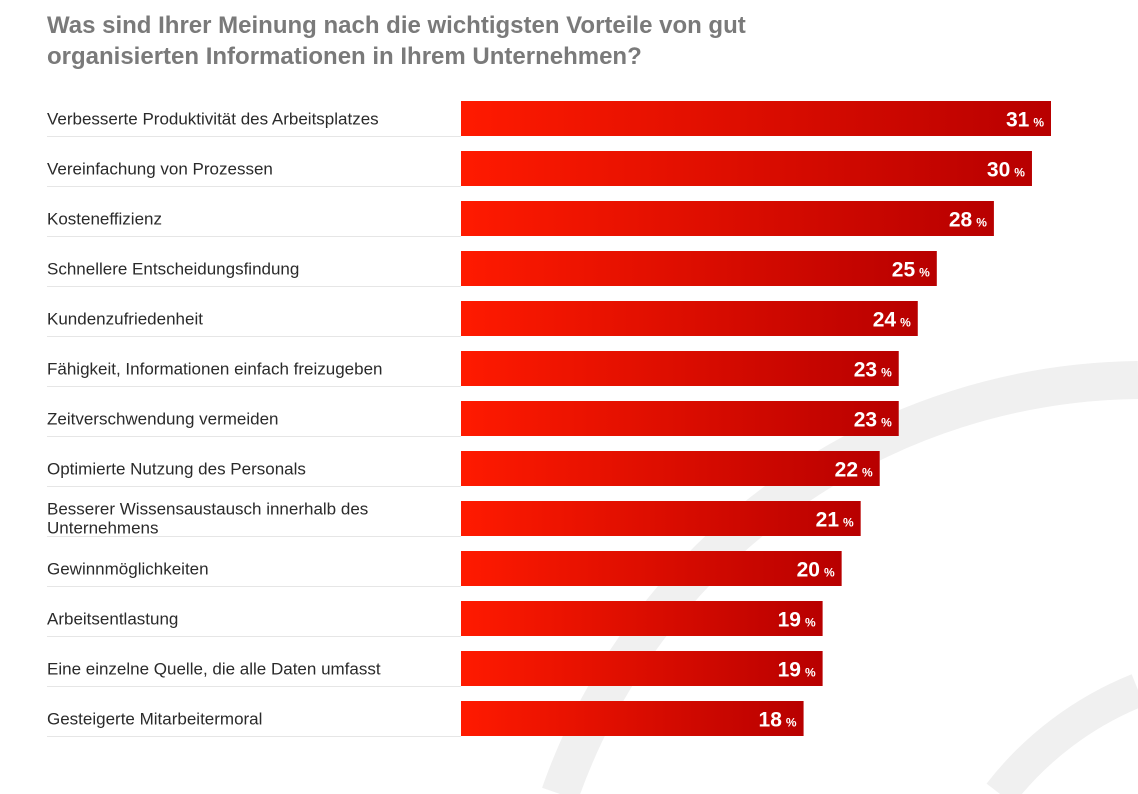  I want to click on category-label: Vereinfachung von Prozessen, so click(160, 169).